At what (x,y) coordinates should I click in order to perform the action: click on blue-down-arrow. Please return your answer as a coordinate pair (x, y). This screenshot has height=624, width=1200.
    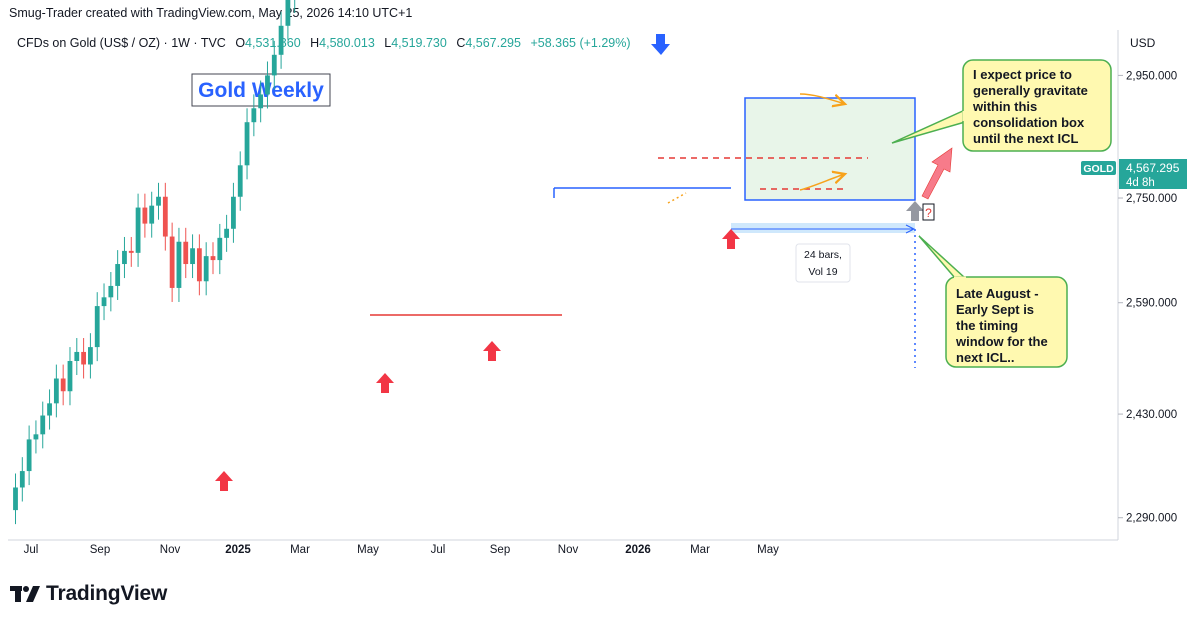
    Looking at the image, I should click on (660, 44).